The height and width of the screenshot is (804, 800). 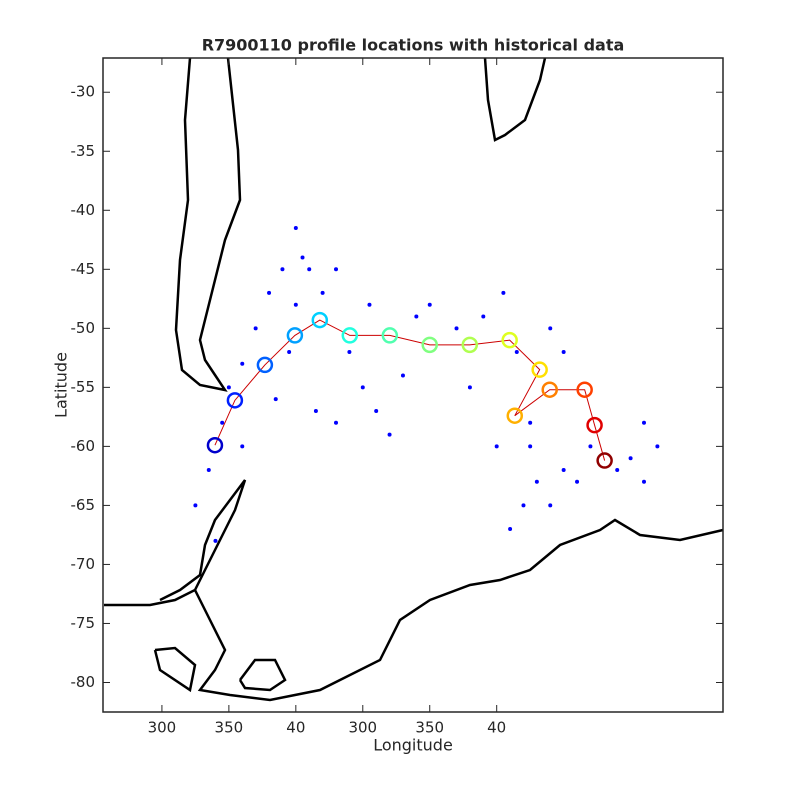 What do you see at coordinates (83, 446) in the screenshot?
I see `y-tick-label: -60` at bounding box center [83, 446].